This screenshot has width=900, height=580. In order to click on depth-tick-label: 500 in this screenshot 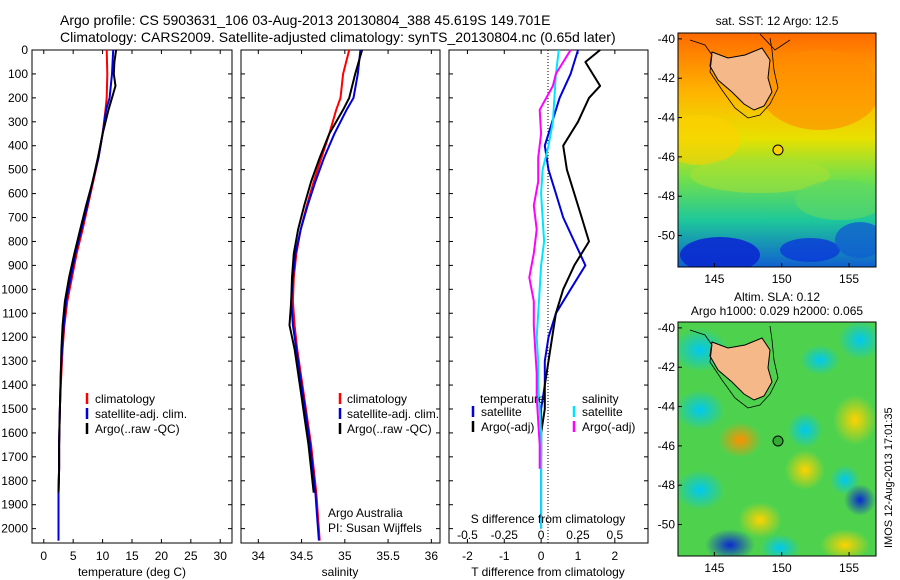, I will do `click(18, 170)`.